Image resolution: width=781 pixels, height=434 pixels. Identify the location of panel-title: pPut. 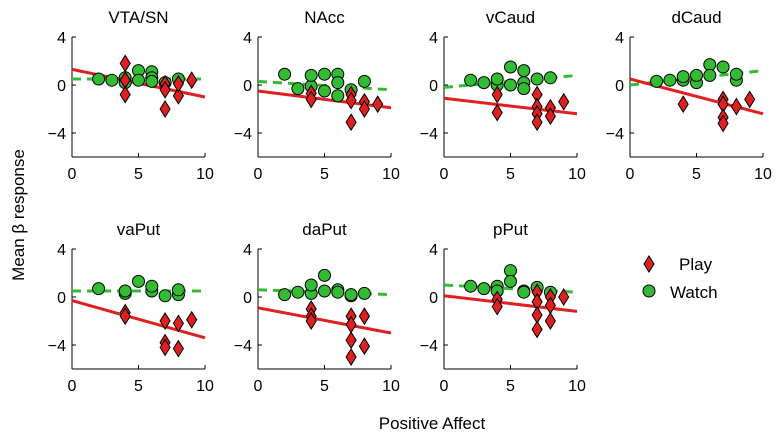
(510, 229).